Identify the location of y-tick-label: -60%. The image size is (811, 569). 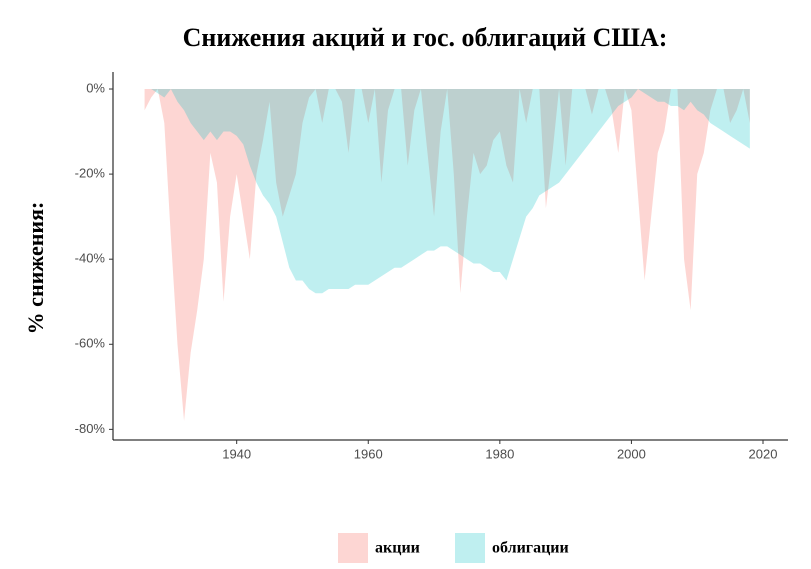
(90, 343).